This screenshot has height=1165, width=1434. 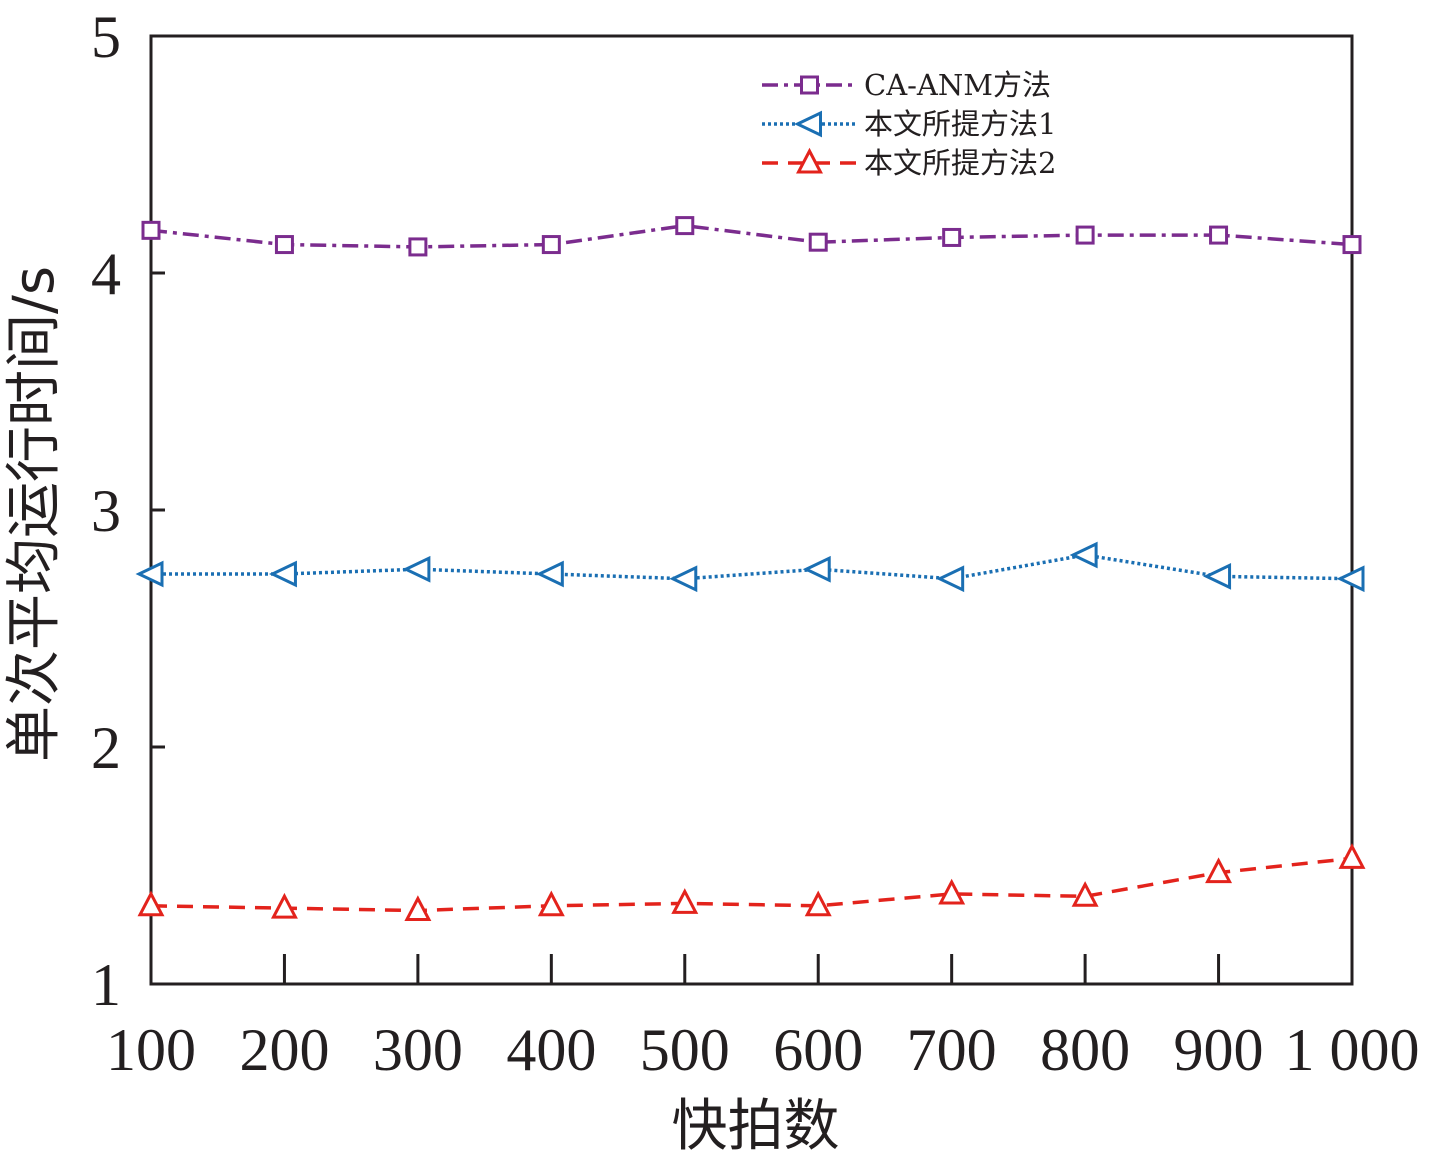 What do you see at coordinates (1085, 1050) in the screenshot?
I see `x-tick-label: 800` at bounding box center [1085, 1050].